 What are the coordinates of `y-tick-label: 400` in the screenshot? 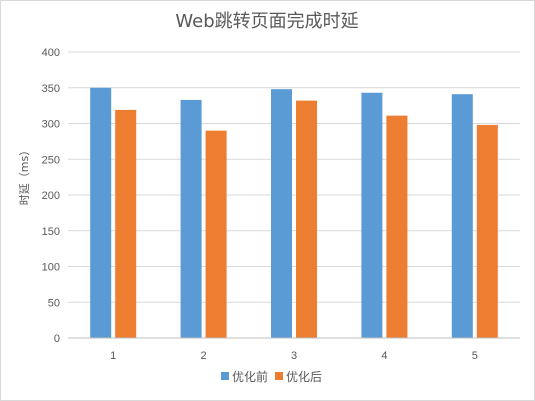 It's located at (51, 53).